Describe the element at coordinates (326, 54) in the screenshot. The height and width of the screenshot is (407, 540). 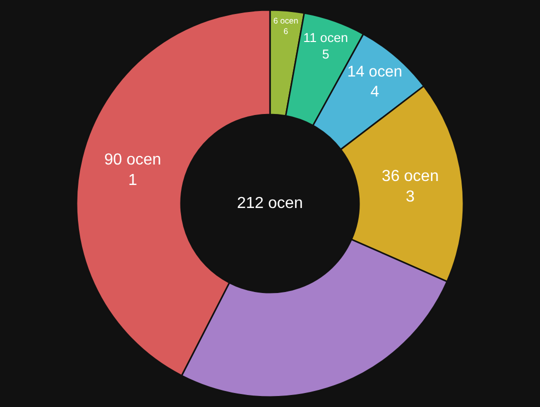
I see `slice-label: 5` at that location.